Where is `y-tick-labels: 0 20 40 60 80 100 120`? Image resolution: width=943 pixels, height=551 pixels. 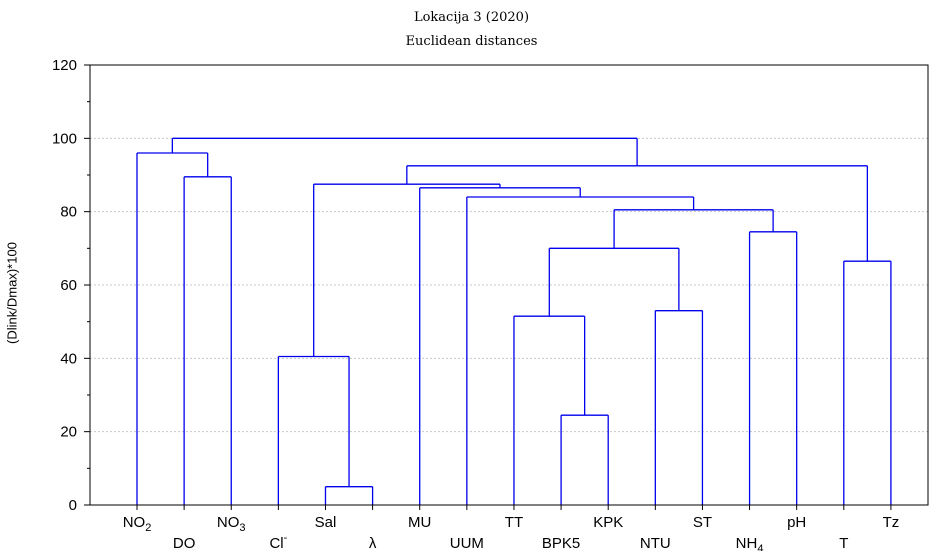 y-tick-labels: 0 20 40 60 80 100 120 is located at coordinates (64, 285).